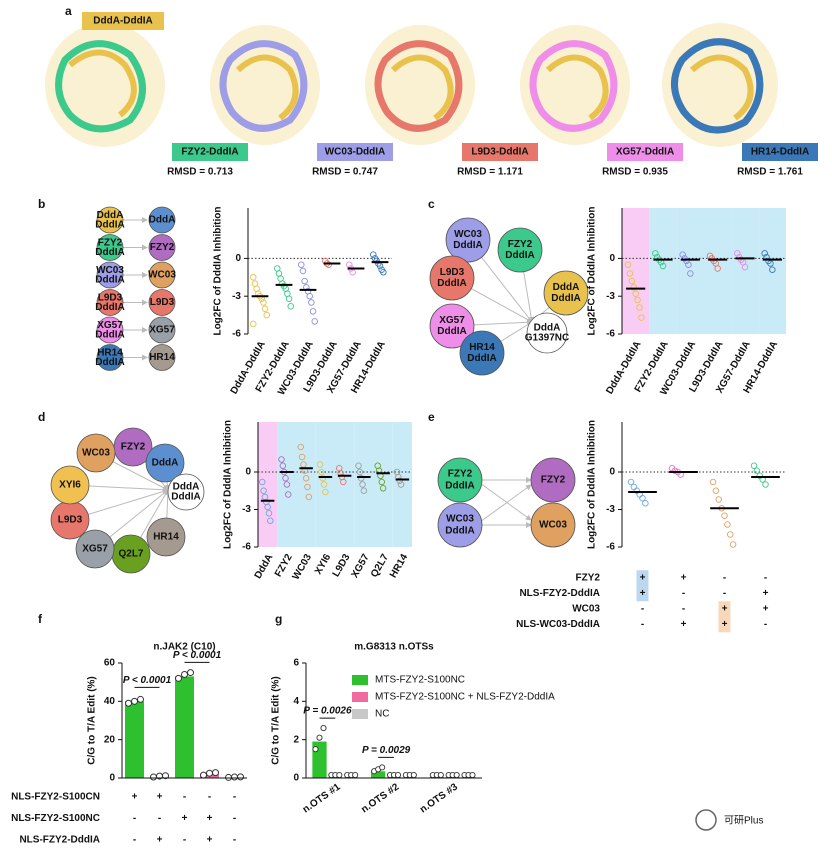 This screenshot has width=832, height=854. I want to click on x-tick-label: WC03, so click(303, 567).